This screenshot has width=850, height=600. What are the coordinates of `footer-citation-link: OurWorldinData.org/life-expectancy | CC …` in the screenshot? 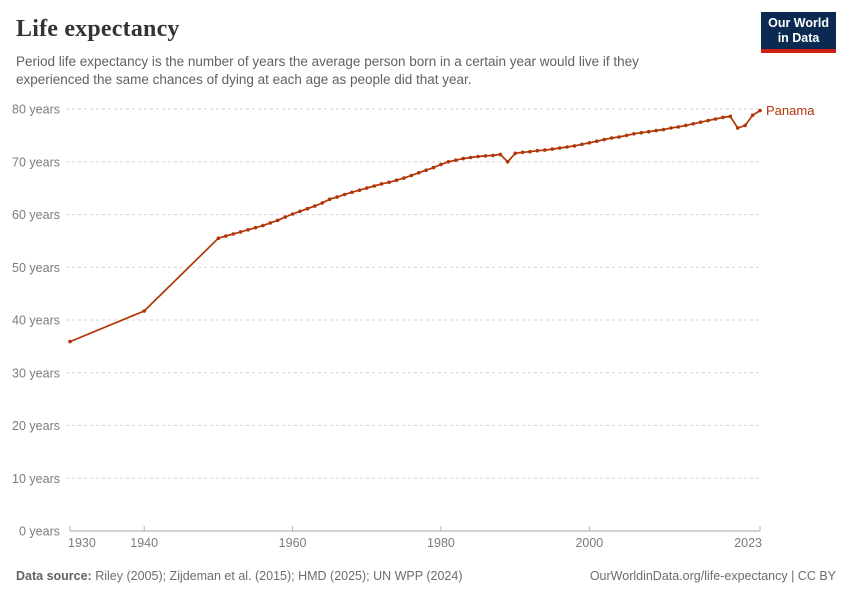 It's located at (712, 576).